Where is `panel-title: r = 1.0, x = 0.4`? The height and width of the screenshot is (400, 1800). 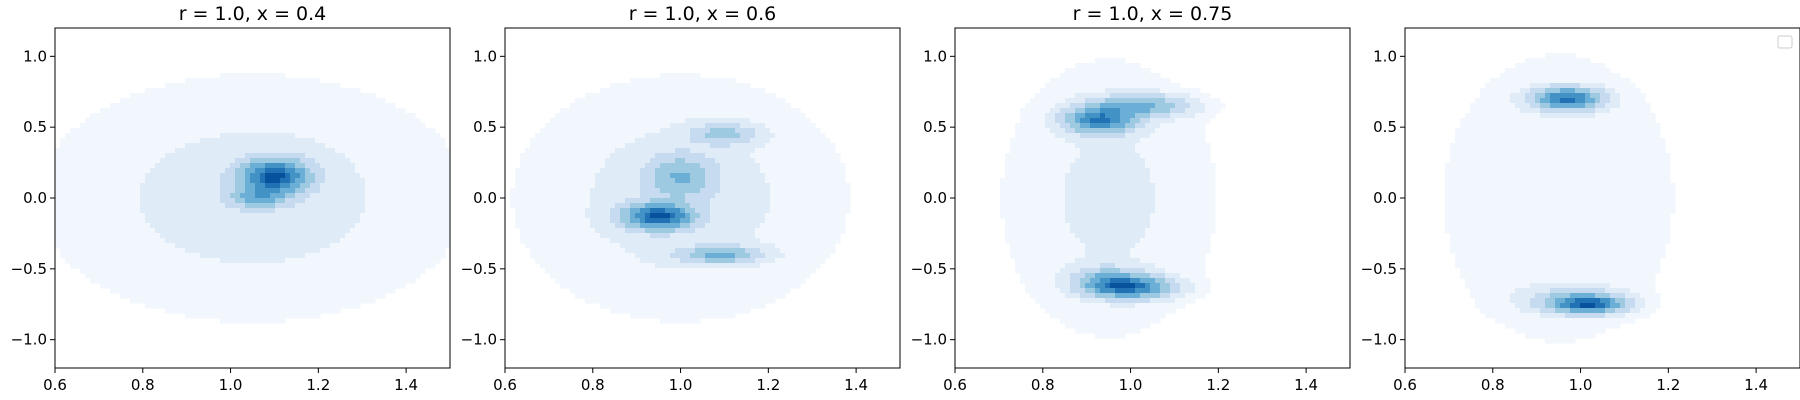 panel-title: r = 1.0, x = 0.4 is located at coordinates (253, 14).